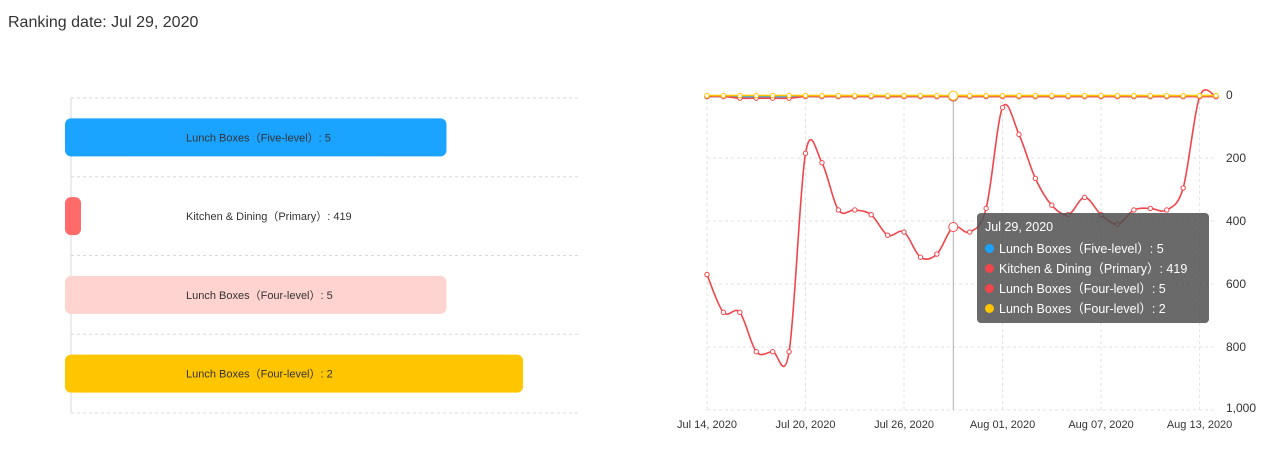 The width and height of the screenshot is (1280, 465). I want to click on bar-label: Lunch Boxes（Five-level）: 5, so click(258, 137).